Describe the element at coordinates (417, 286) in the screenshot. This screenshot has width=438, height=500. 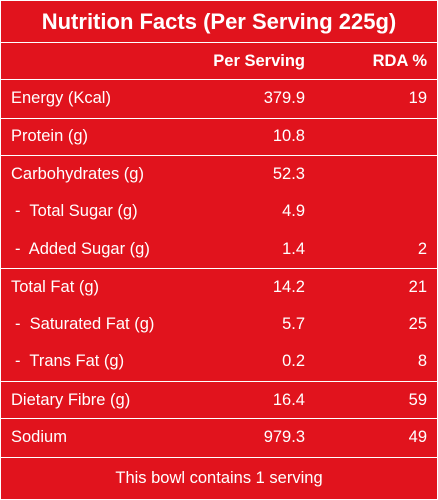
I see `nutrient-rda: 21` at that location.